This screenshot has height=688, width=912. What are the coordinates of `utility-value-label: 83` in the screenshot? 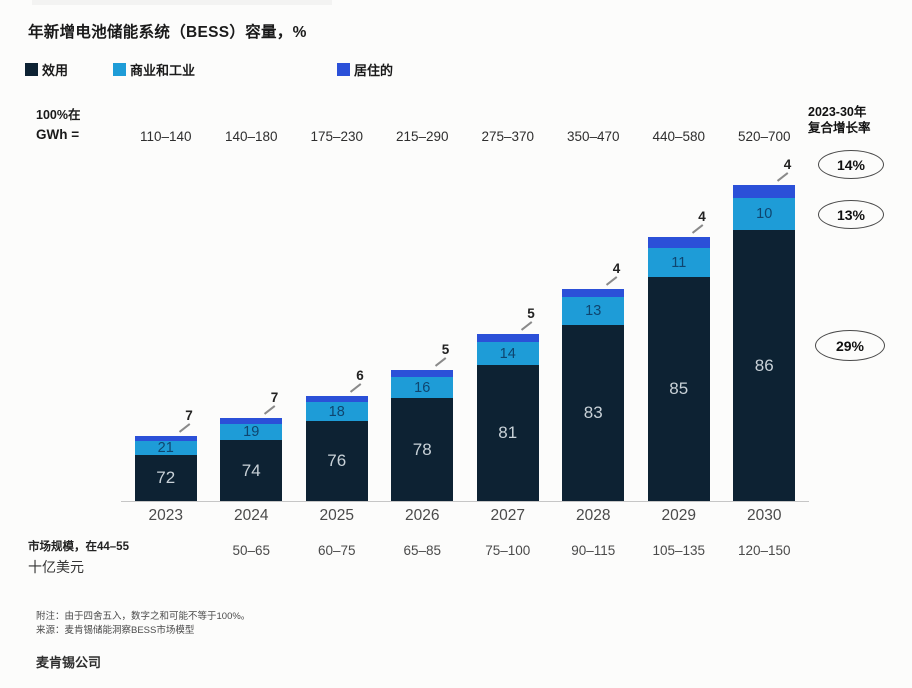 It's located at (593, 412).